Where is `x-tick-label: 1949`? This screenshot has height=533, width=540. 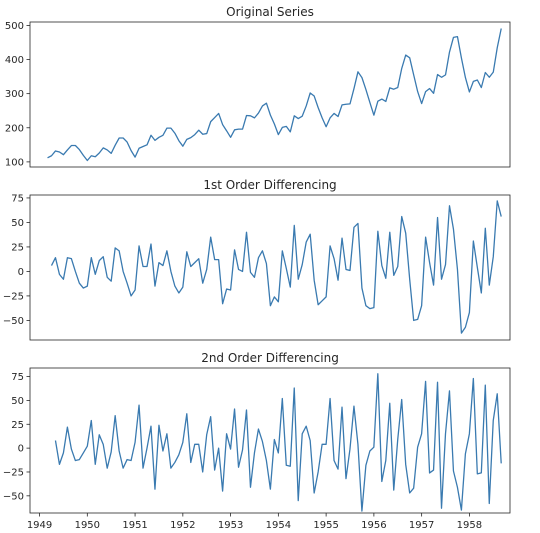
x-tick-label: 1949 is located at coordinates (39, 525).